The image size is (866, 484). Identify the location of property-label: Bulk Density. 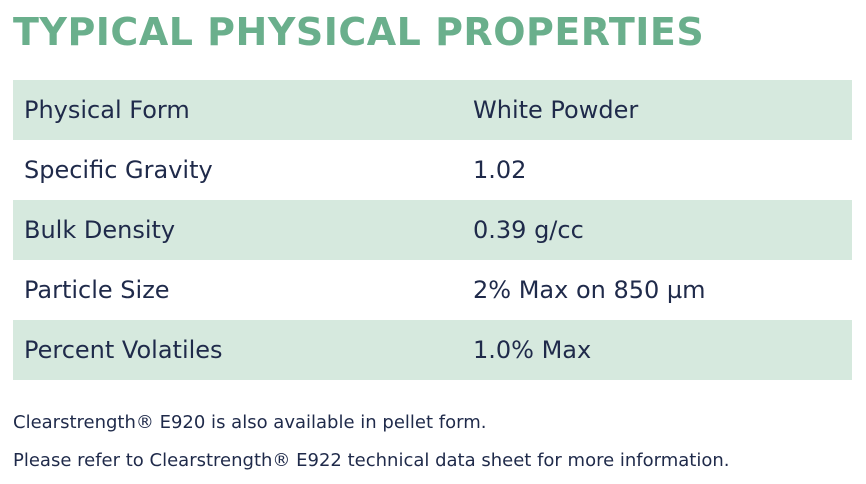
(100, 230).